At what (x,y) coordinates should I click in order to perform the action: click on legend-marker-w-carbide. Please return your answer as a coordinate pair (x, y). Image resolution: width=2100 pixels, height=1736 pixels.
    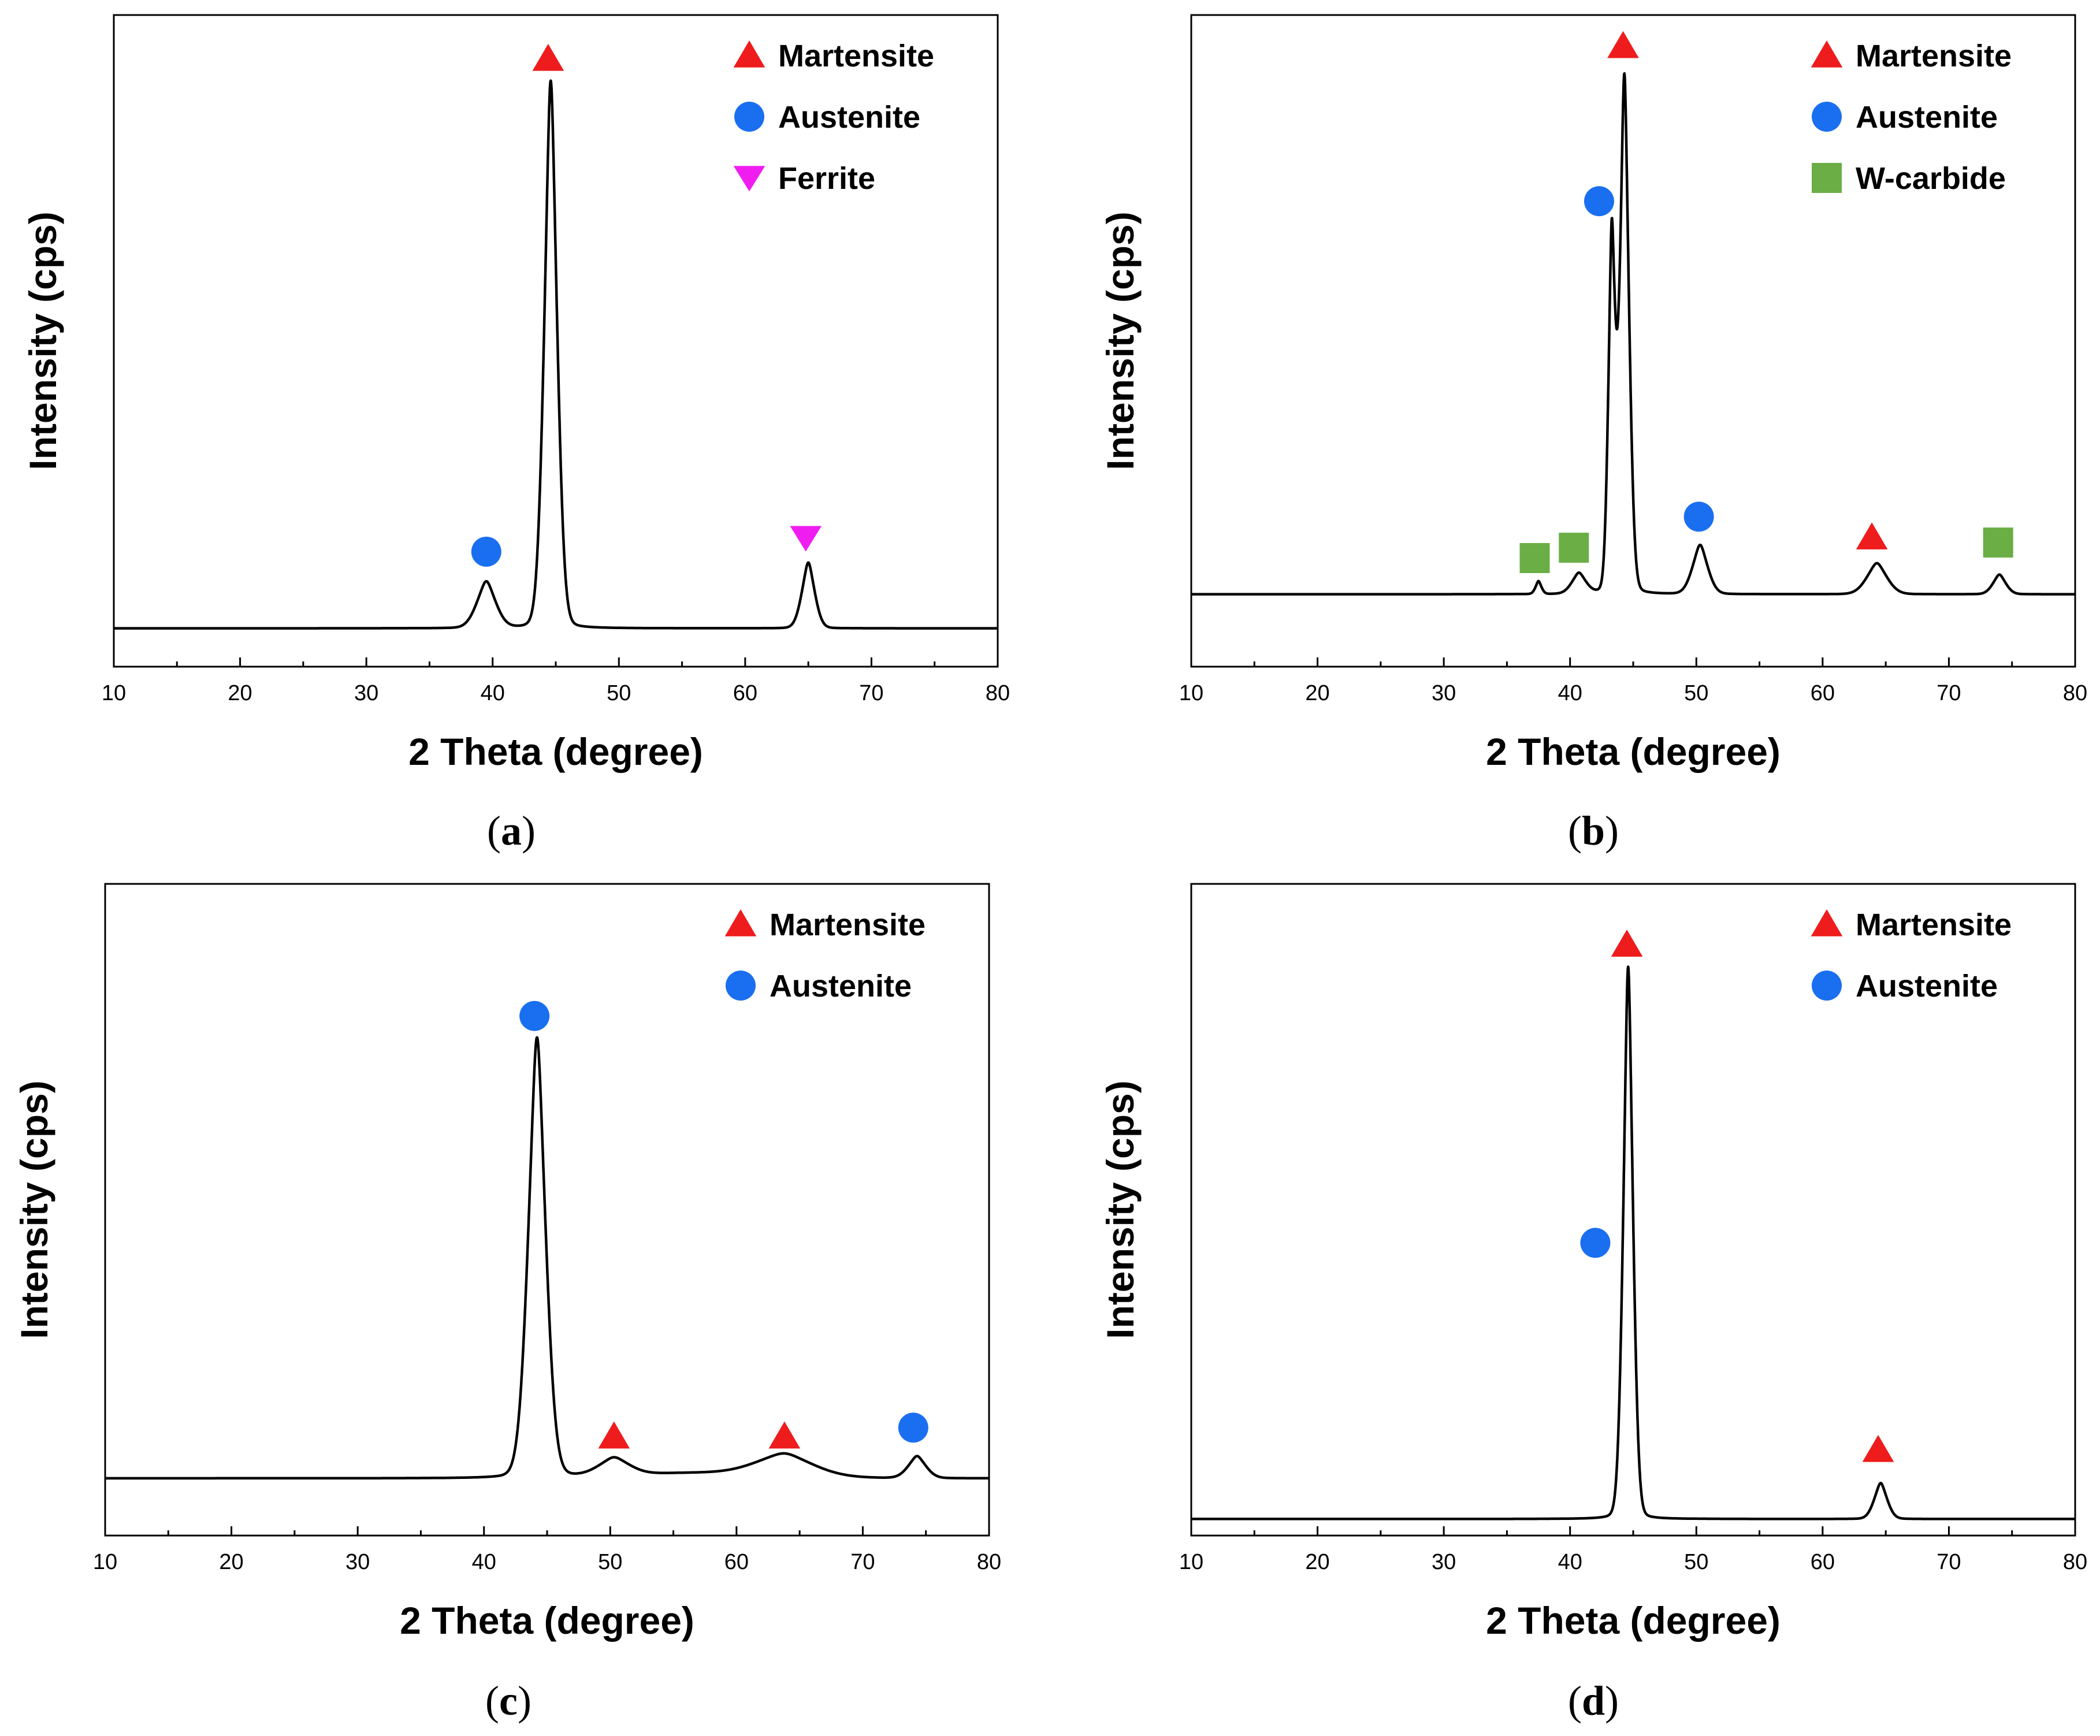
    Looking at the image, I should click on (1827, 178).